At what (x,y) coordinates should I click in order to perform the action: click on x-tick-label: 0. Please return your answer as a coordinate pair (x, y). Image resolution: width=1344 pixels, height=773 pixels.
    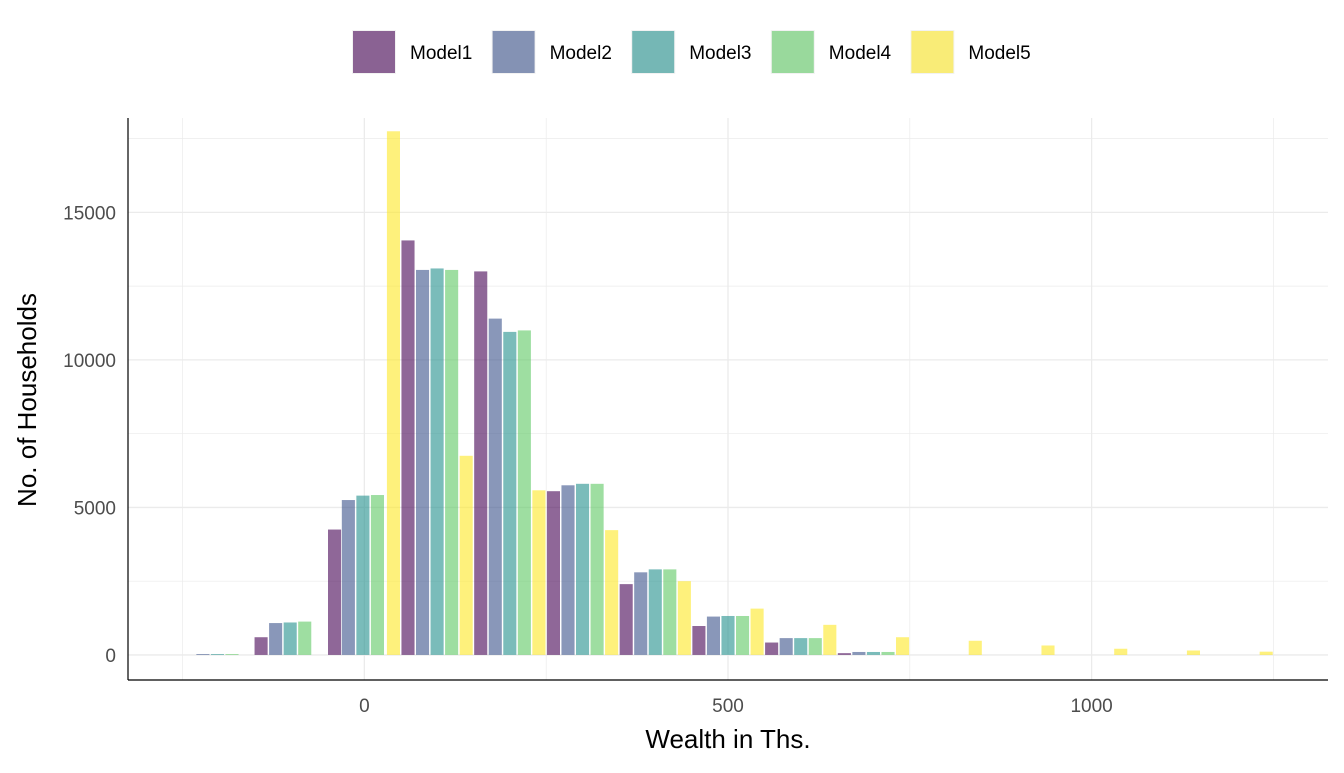
    Looking at the image, I should click on (364, 706).